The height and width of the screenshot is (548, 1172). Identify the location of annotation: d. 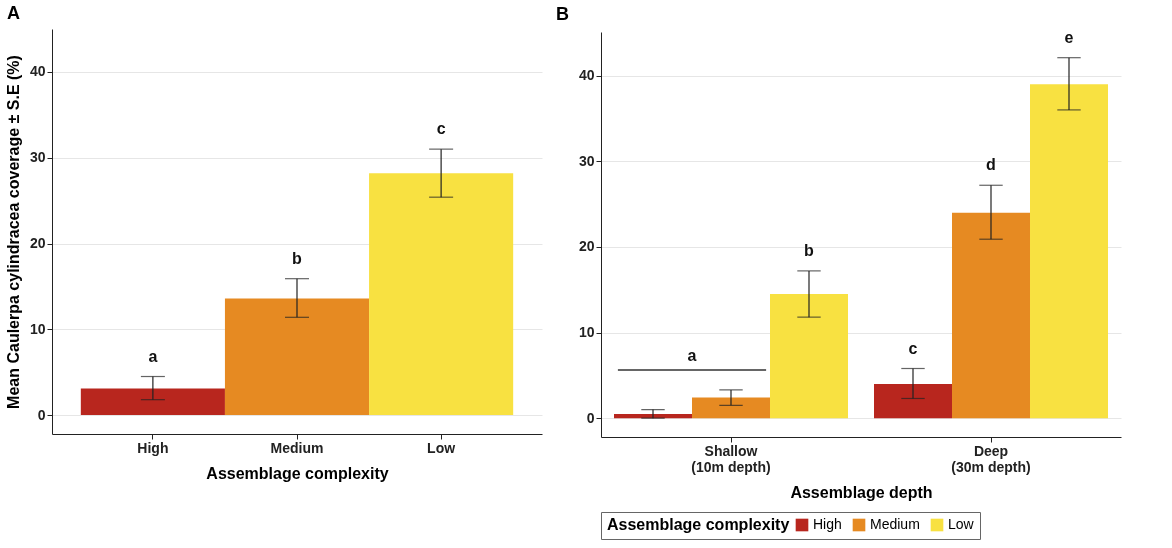
(991, 165).